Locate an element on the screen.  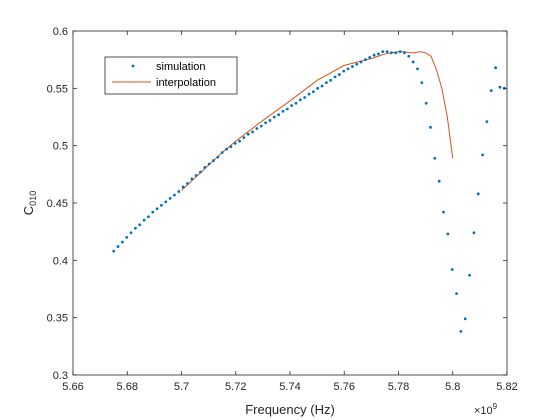
legend: simulation interpolation is located at coordinates (171, 75).